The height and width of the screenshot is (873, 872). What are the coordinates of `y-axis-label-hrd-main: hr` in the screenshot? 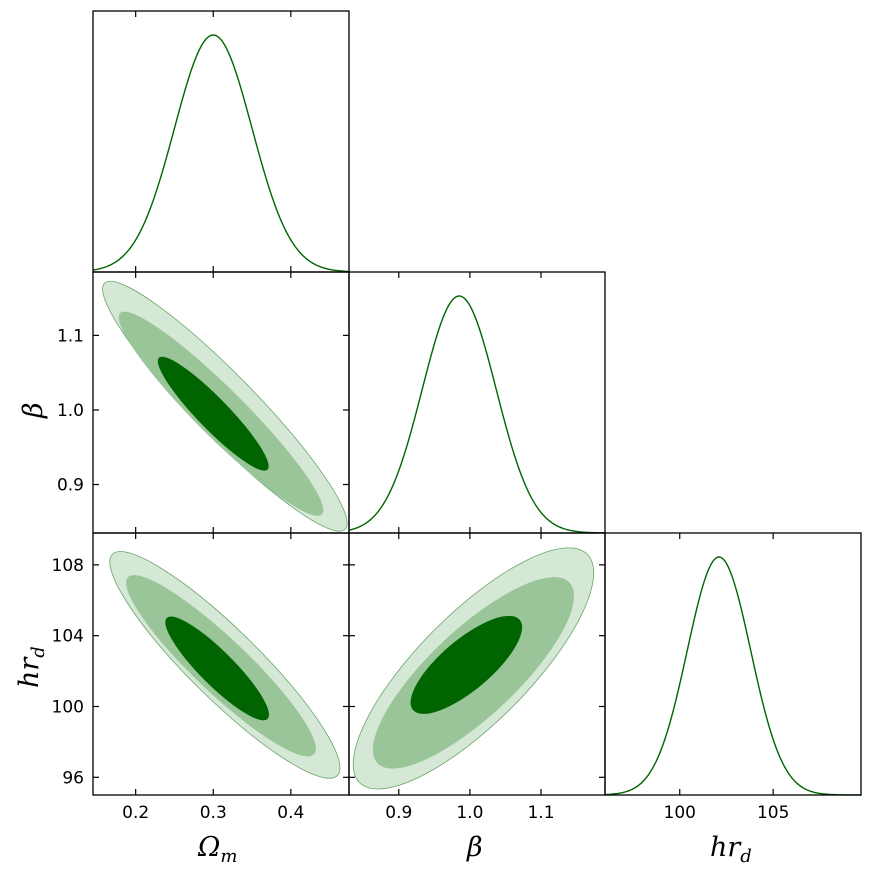 It's located at (29, 672).